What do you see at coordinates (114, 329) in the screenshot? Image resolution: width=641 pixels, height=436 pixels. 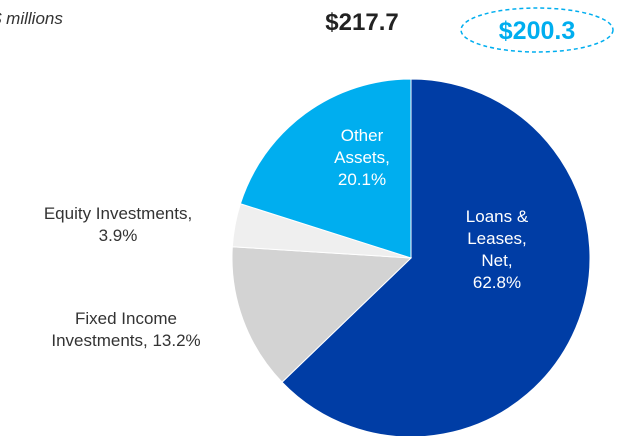 I see `category-label: Fixed Income Investments,` at bounding box center [114, 329].